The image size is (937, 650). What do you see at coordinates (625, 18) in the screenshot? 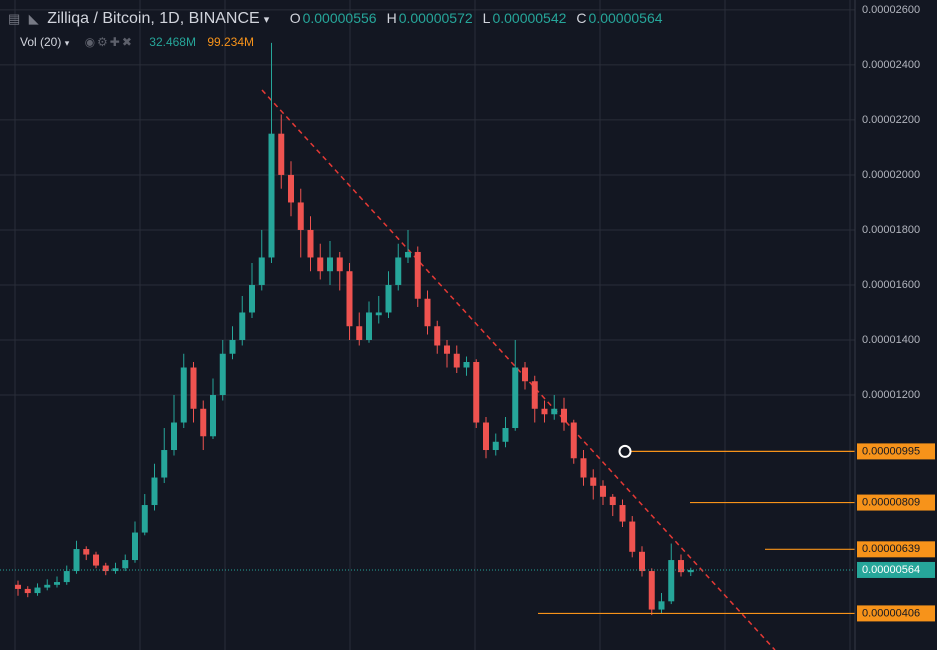
I see `ohlc-value: 0.00000564` at bounding box center [625, 18].